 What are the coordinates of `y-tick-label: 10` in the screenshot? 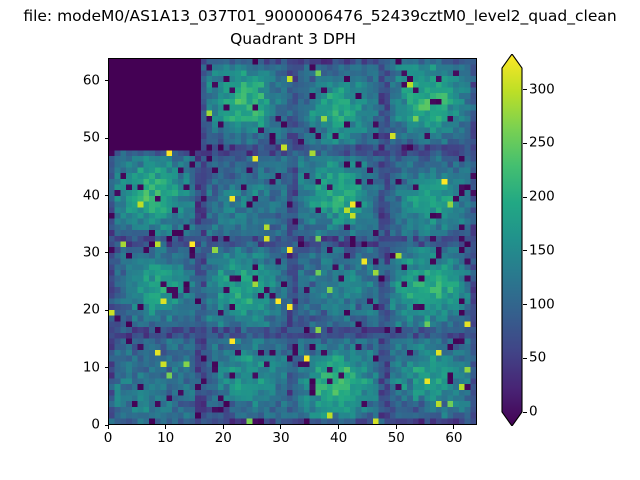 It's located at (91, 367).